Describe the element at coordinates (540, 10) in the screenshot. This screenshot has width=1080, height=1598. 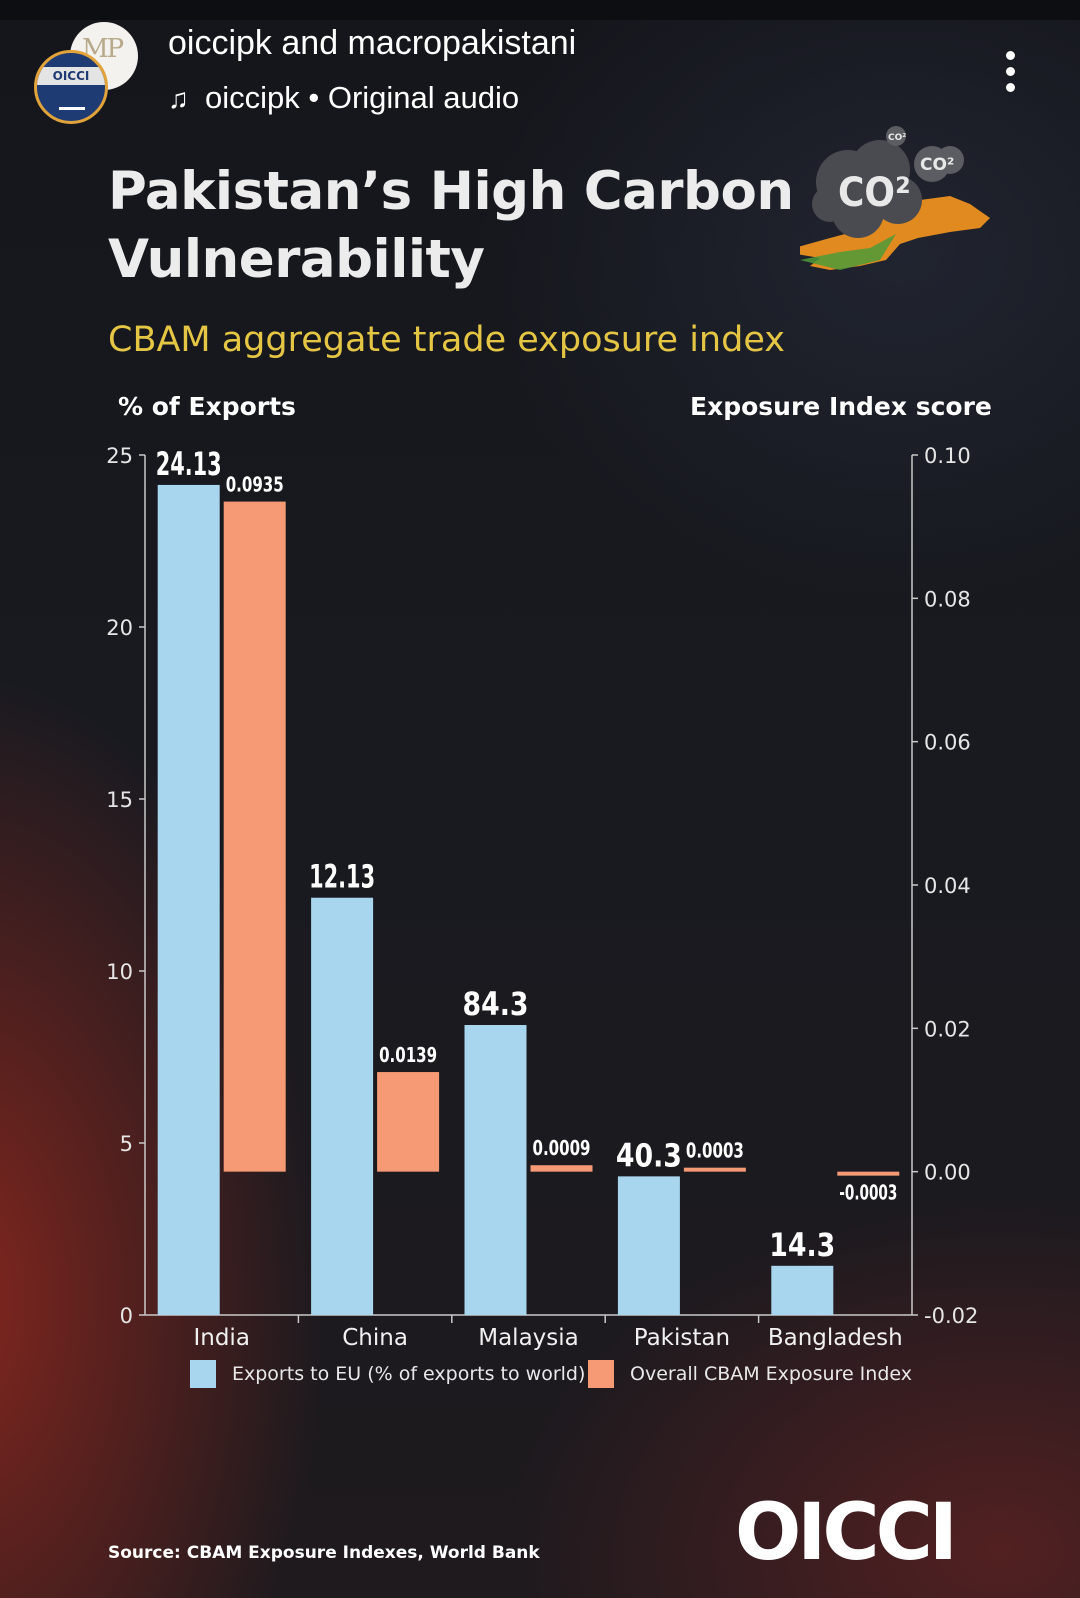
I see `top-status-strip` at that location.